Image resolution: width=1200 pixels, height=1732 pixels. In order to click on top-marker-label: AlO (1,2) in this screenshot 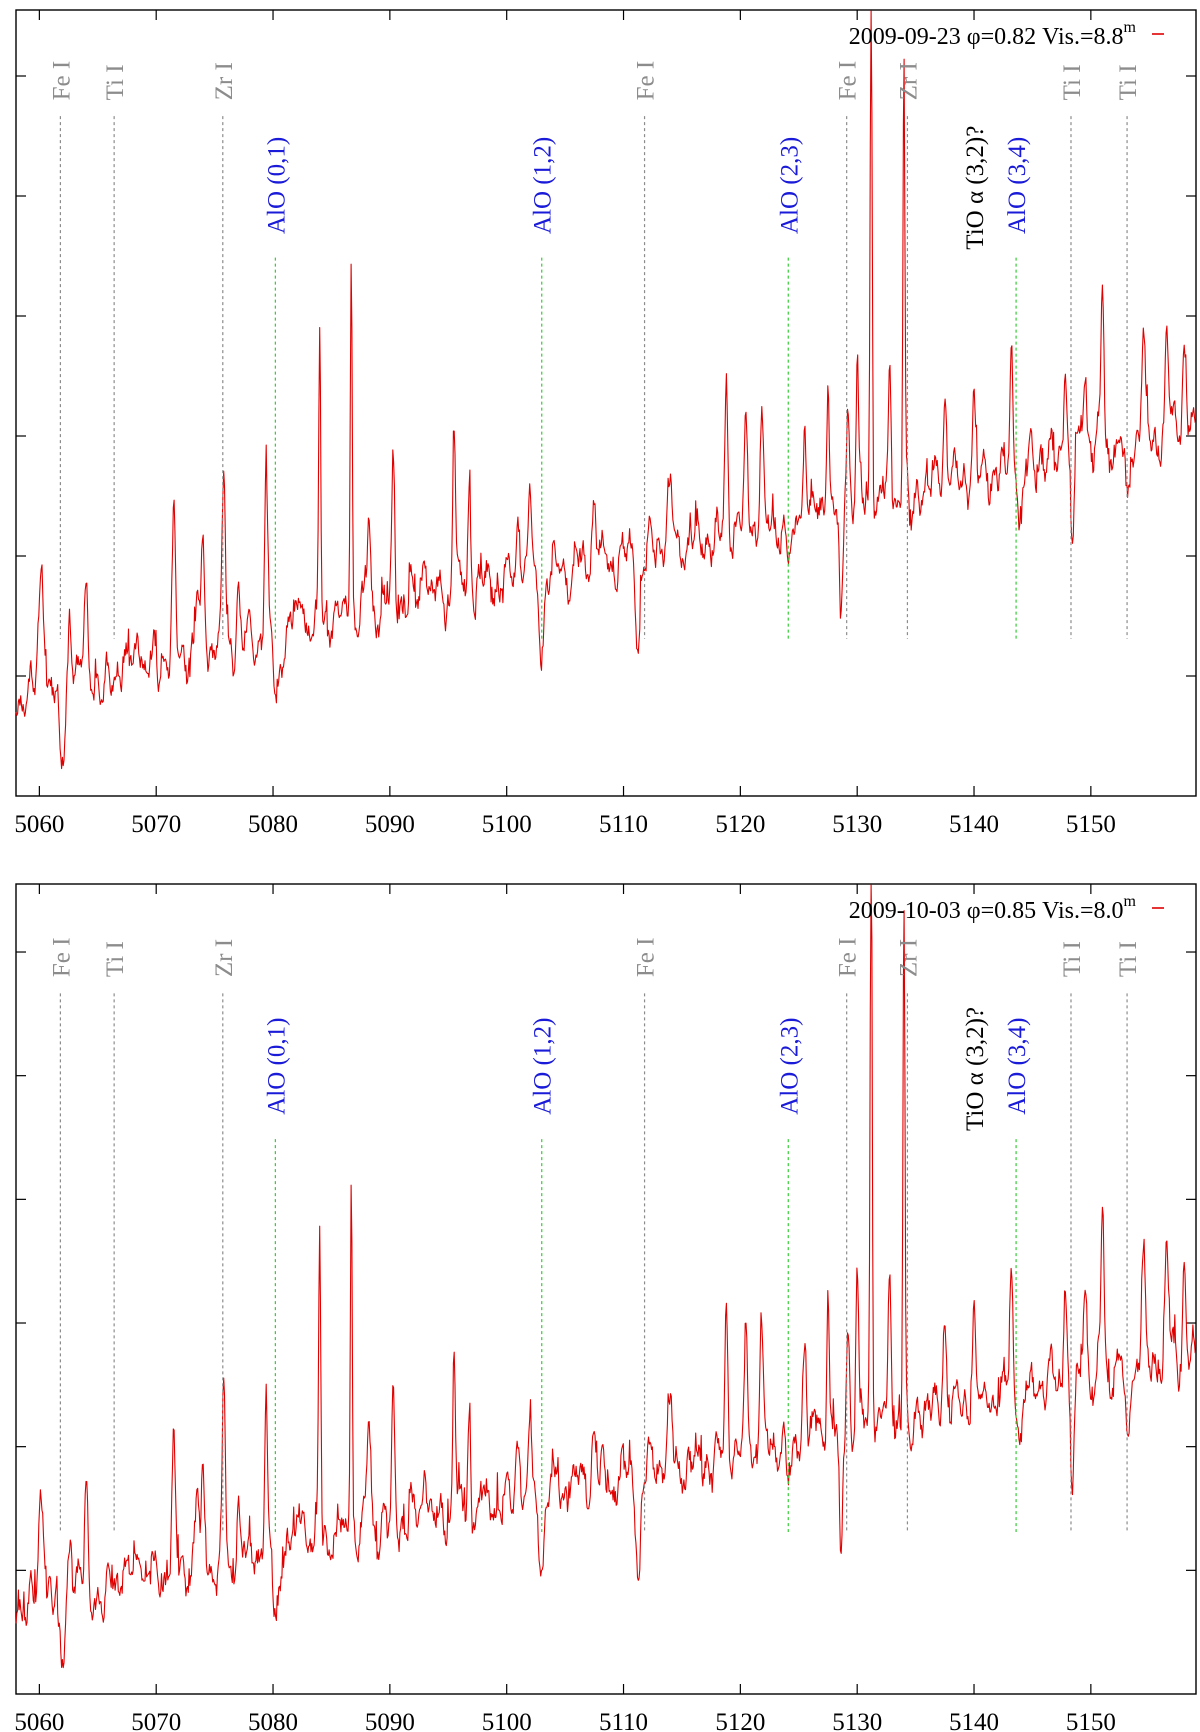, I will do `click(543, 185)`.